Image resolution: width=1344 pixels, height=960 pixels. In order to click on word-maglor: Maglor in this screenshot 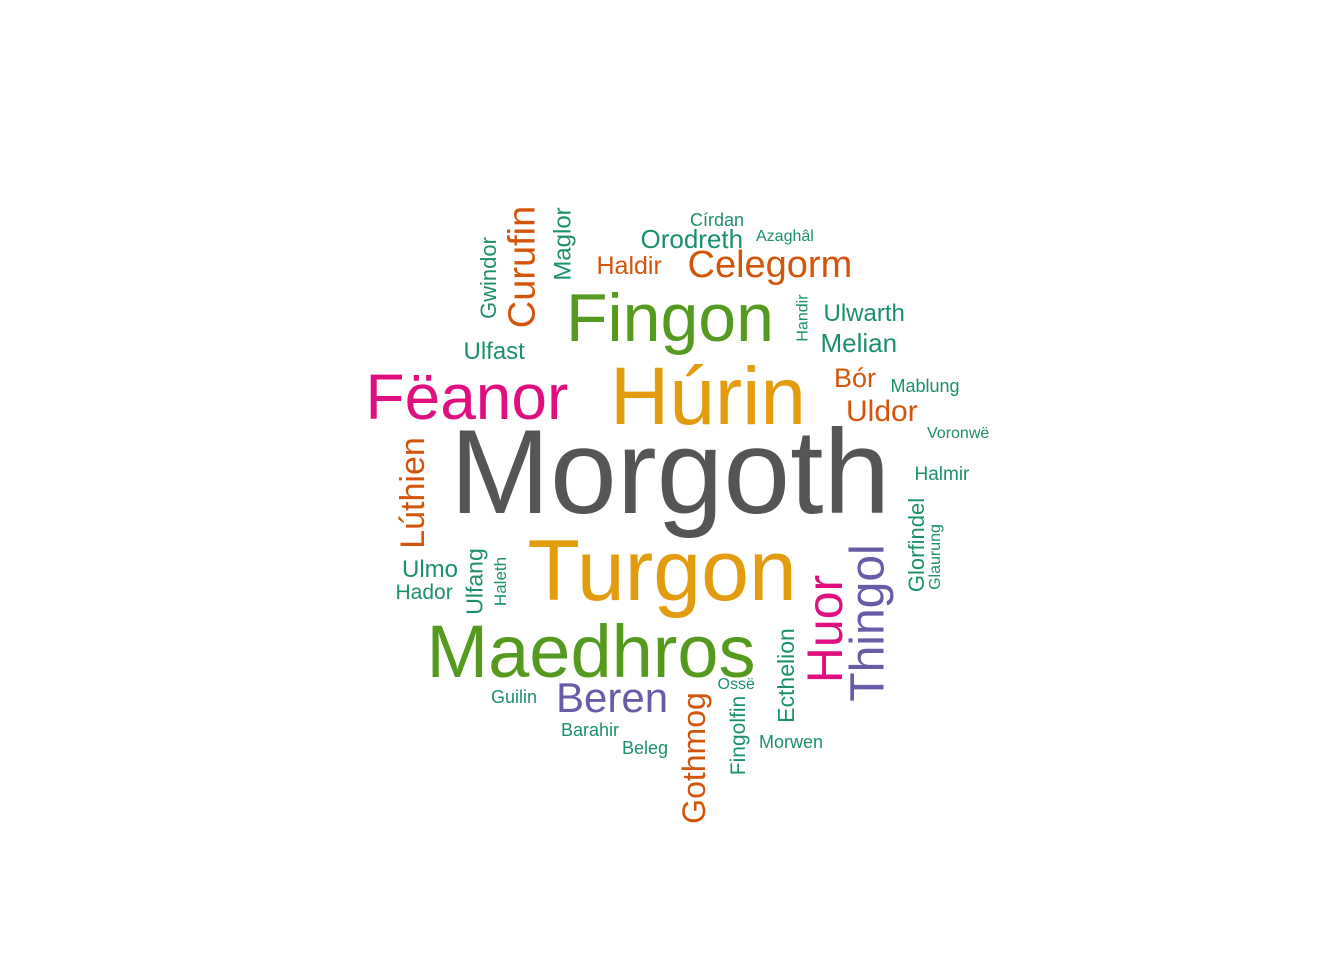, I will do `click(563, 244)`.